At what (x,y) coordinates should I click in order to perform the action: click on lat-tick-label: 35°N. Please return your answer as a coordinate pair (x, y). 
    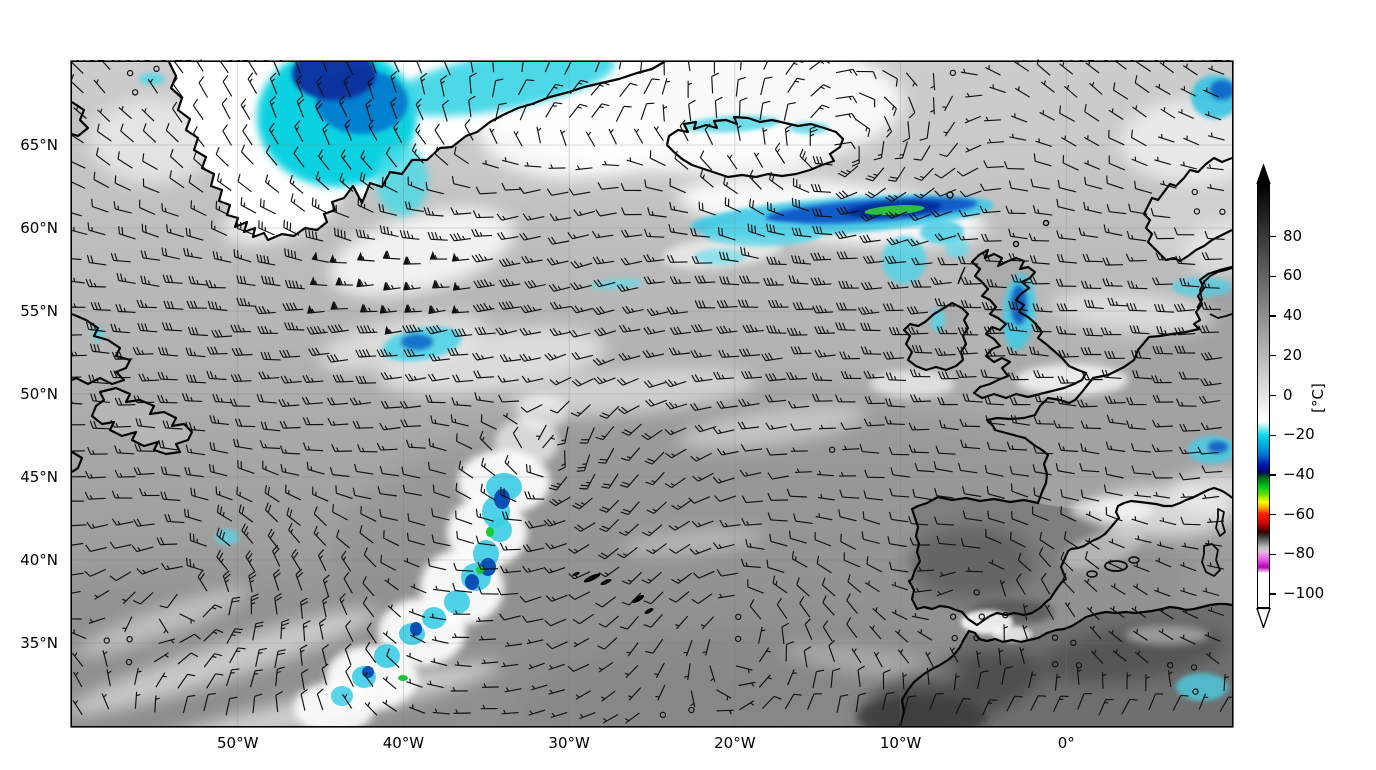
    Looking at the image, I should click on (39, 642).